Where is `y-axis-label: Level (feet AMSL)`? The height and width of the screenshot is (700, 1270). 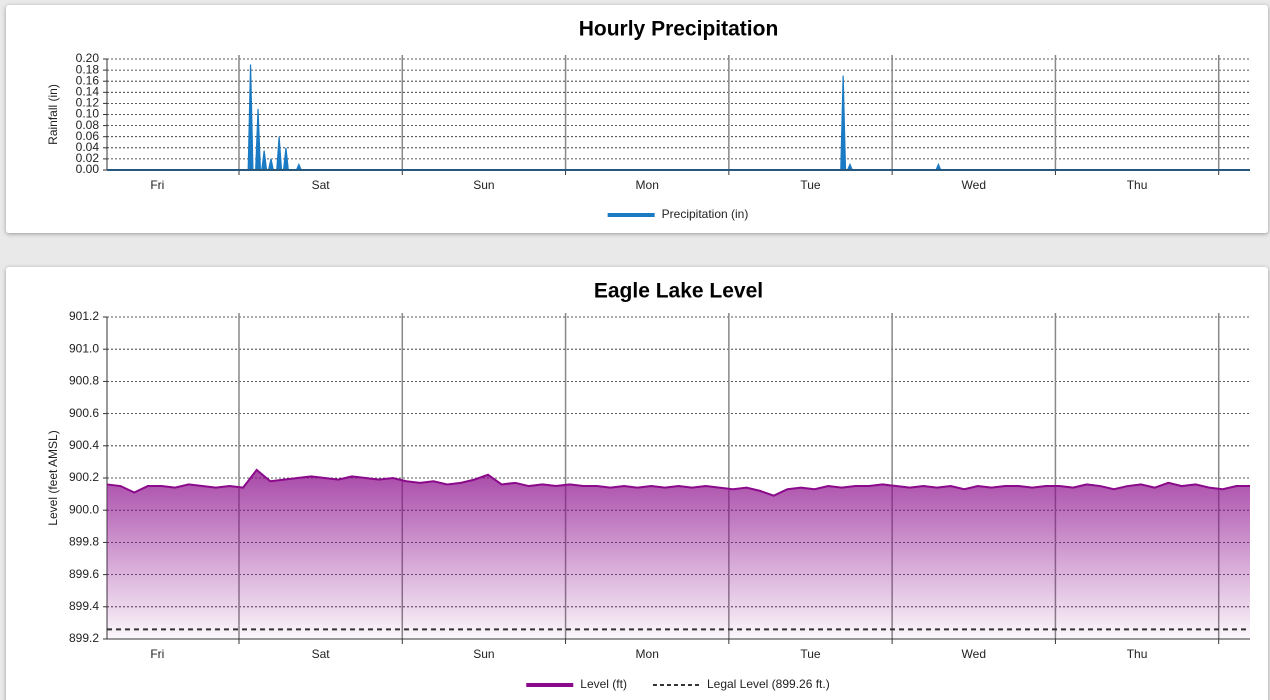
y-axis-label: Level (feet AMSL) is located at coordinates (53, 477).